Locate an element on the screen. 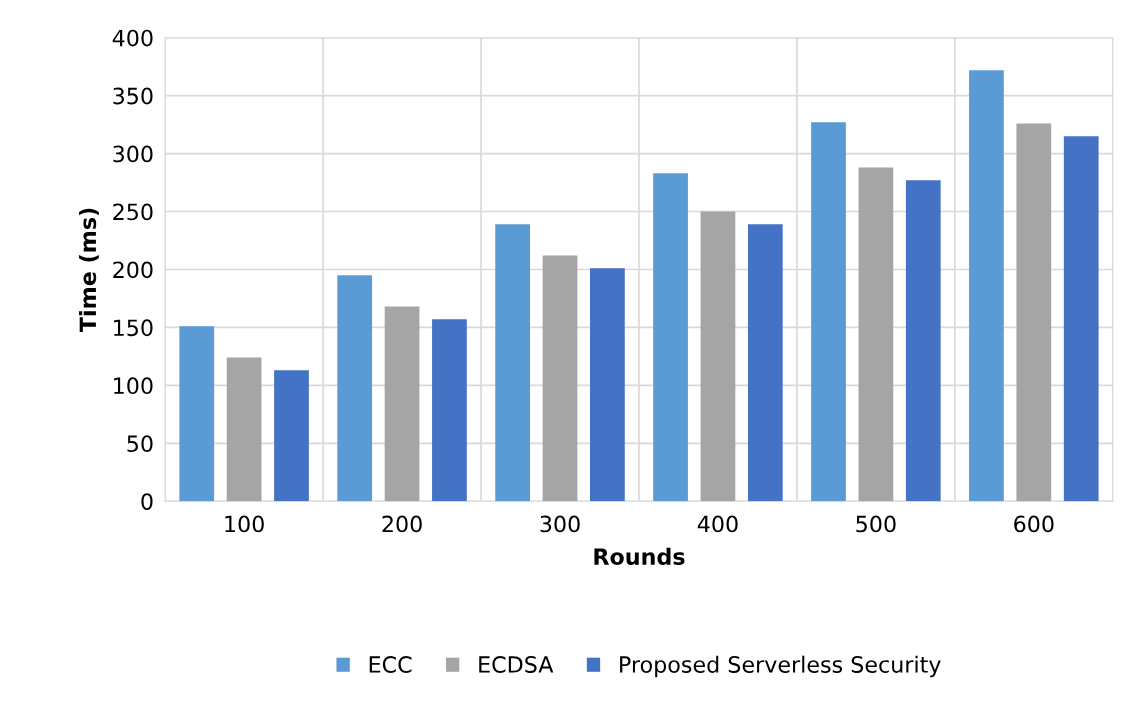 The height and width of the screenshot is (711, 1139). x-tick-label: 400 is located at coordinates (717, 524).